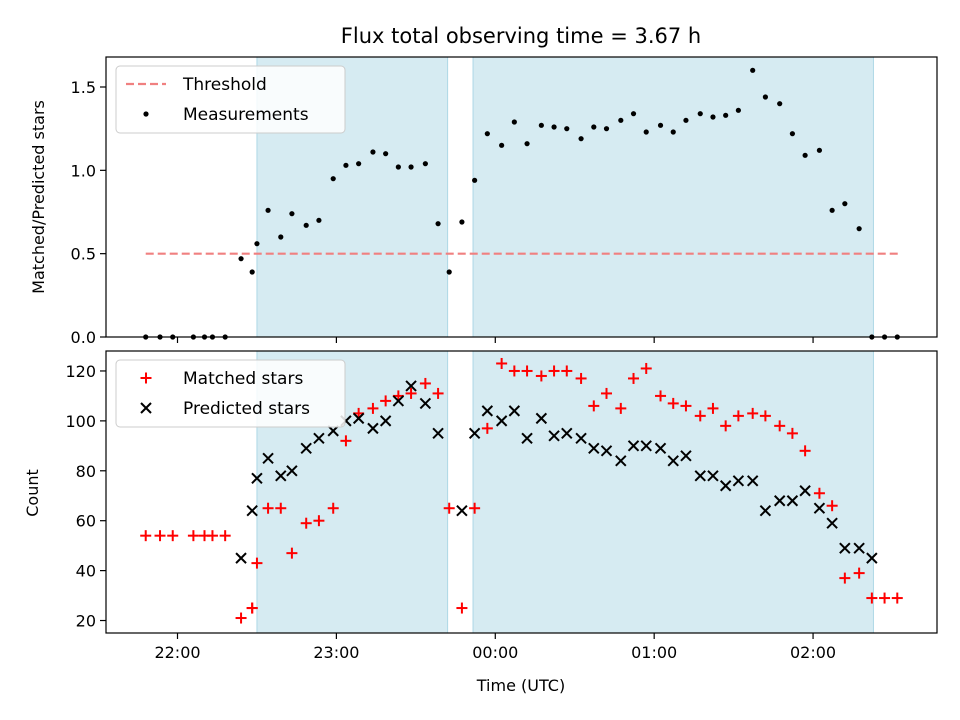 The height and width of the screenshot is (720, 960). What do you see at coordinates (146, 114) in the screenshot?
I see `legend-measurement-swatch` at bounding box center [146, 114].